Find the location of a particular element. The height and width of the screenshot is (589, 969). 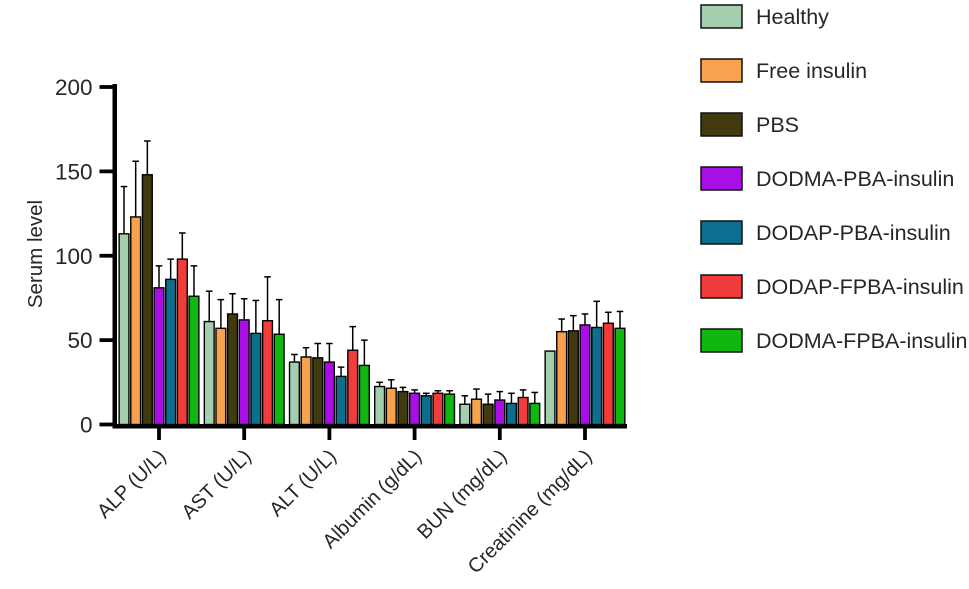

legend-label: DODMA-FPBA-insulin is located at coordinates (861, 341).